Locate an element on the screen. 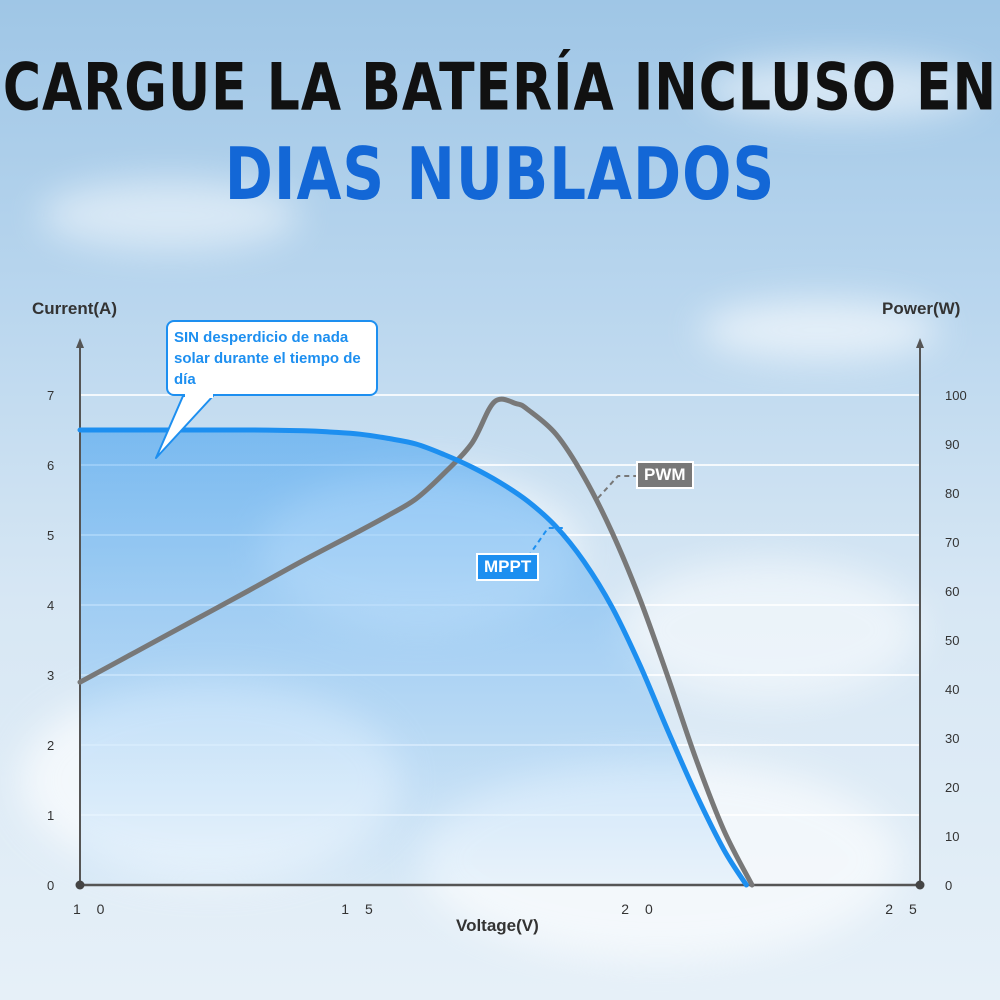  x-tick-label: 2 0 is located at coordinates (639, 909).